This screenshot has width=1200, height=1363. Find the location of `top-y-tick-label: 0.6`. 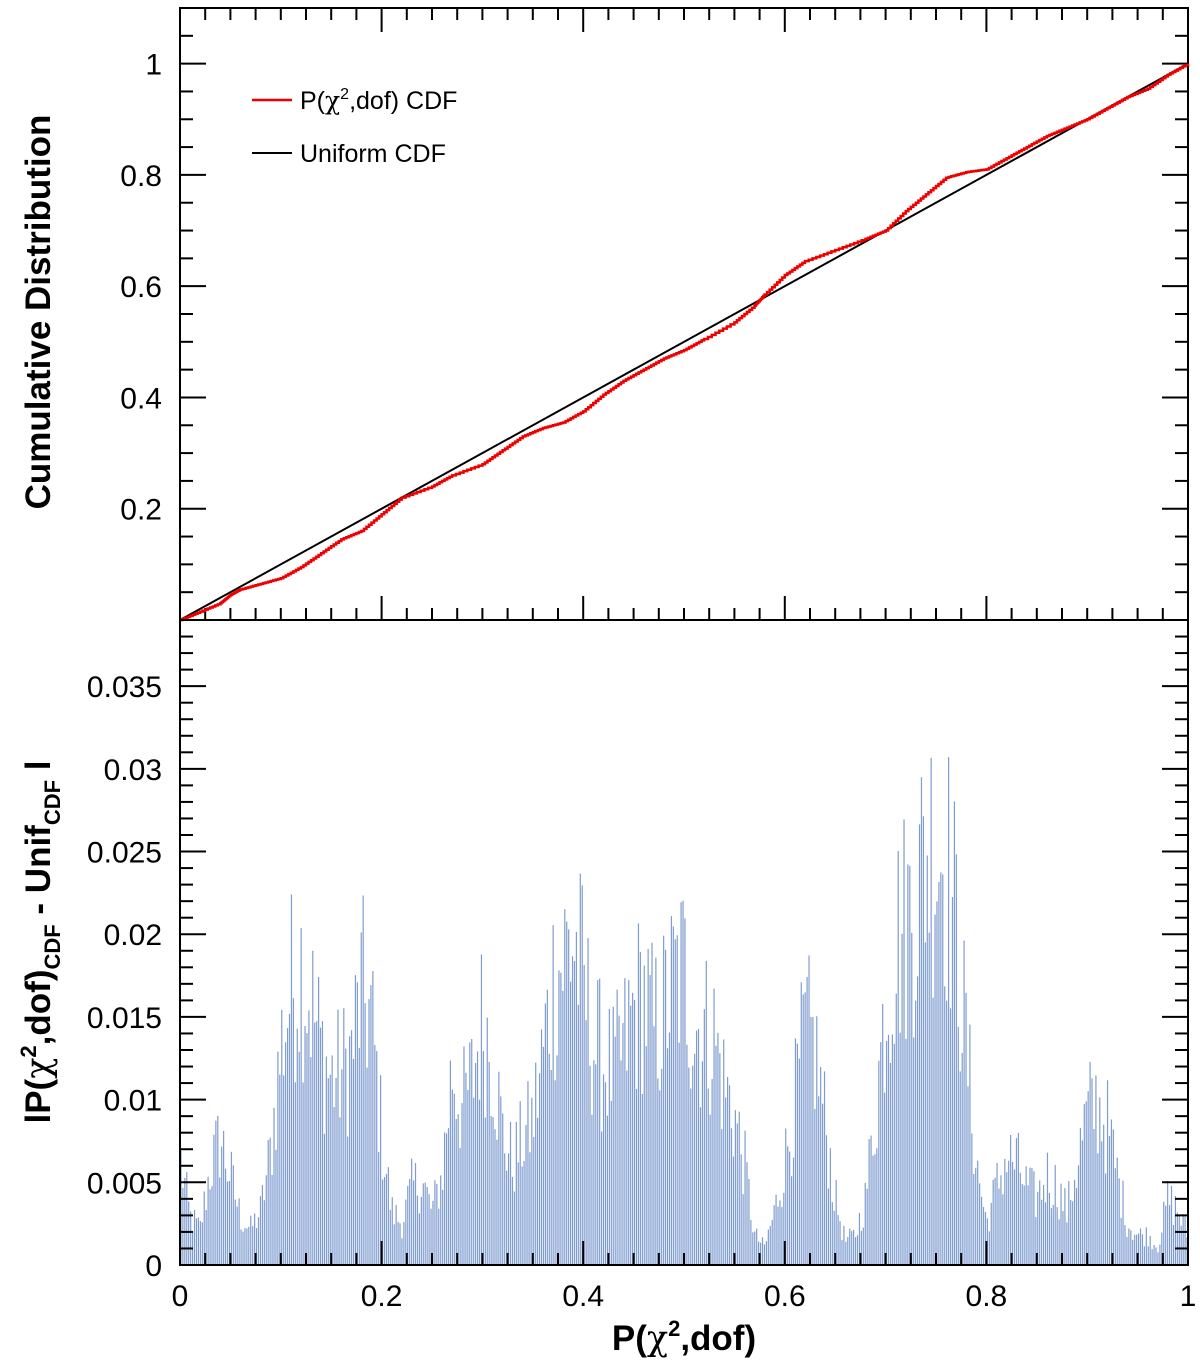

top-y-tick-label: 0.6 is located at coordinates (141, 287).